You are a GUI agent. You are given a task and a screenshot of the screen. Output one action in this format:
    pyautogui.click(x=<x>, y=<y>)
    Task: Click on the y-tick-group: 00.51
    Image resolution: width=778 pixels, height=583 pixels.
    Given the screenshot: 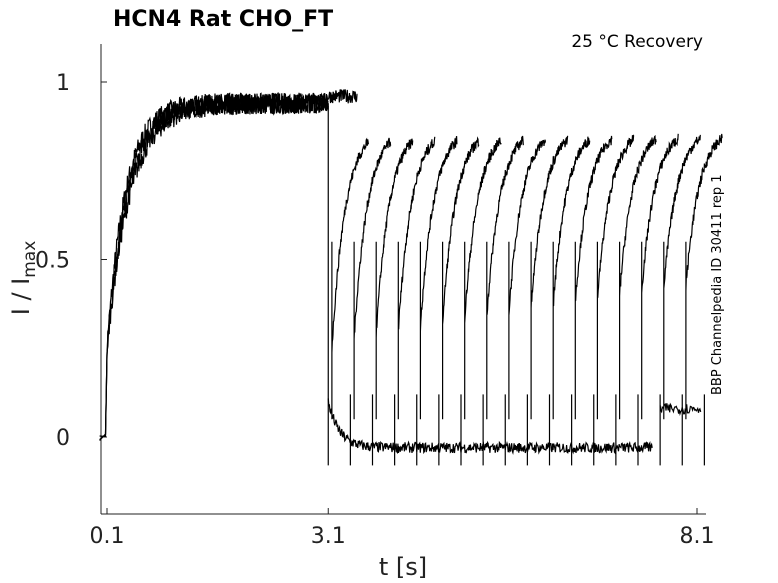 What is the action you would take?
    pyautogui.click(x=71, y=261)
    